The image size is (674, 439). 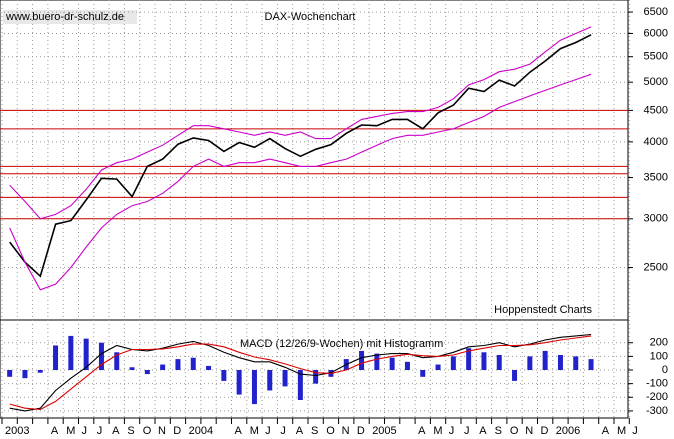 What do you see at coordinates (17, 431) in the screenshot?
I see `x-tick-label: 2003` at bounding box center [17, 431].